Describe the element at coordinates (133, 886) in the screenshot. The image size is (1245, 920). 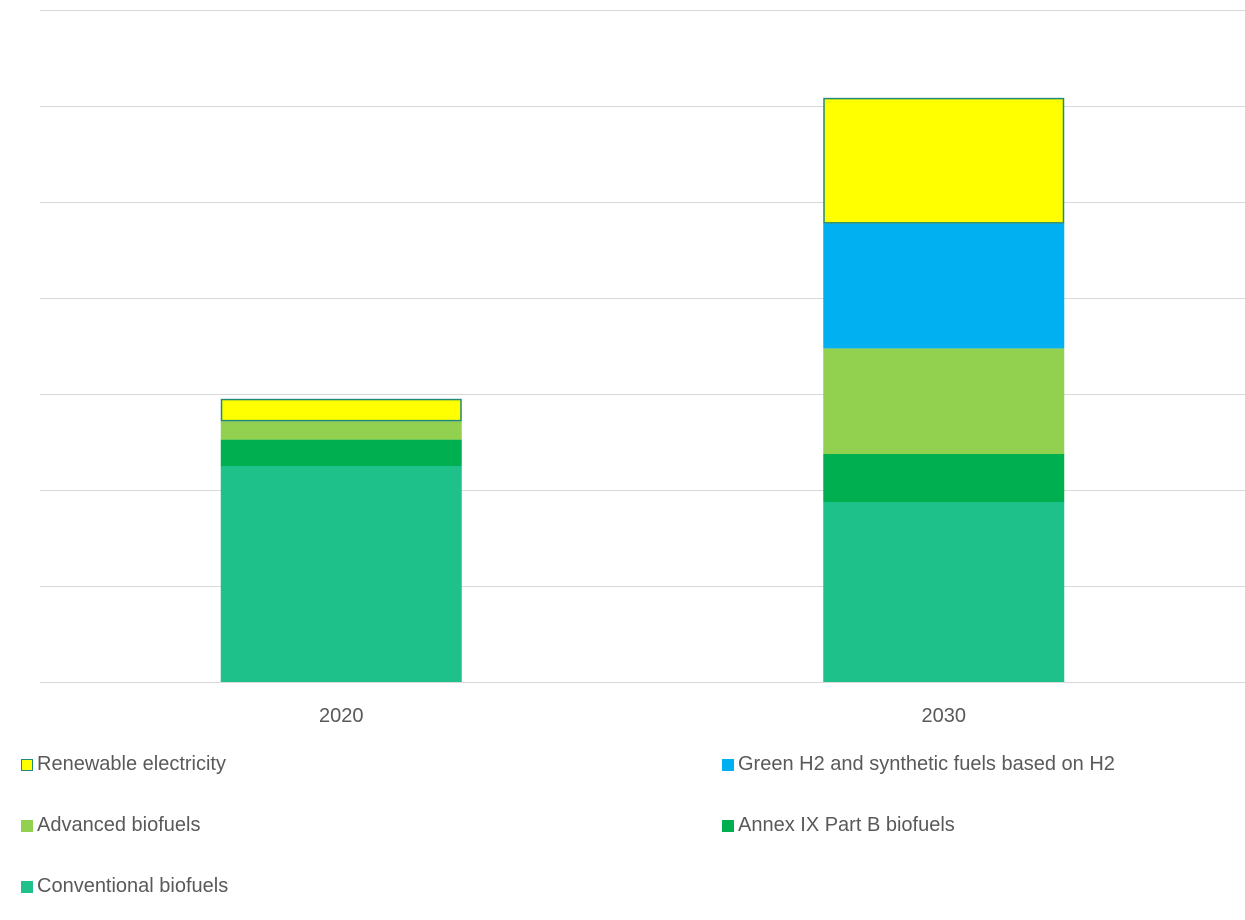
I see `legend-label-conventional-biofuels: Conventional biofuels` at that location.